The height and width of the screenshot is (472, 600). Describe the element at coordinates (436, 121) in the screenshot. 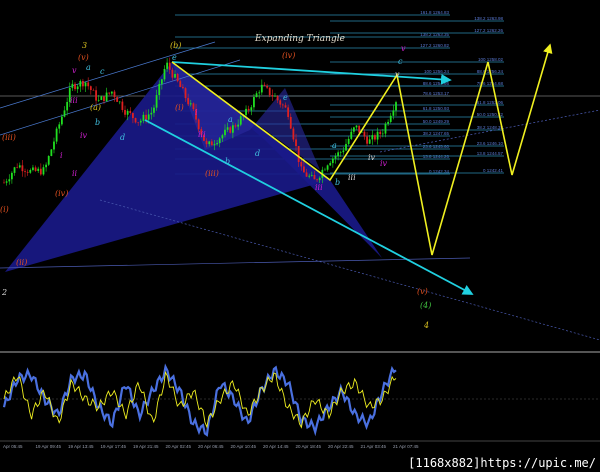

I see `fib-label: 50.0 1249.29` at that location.